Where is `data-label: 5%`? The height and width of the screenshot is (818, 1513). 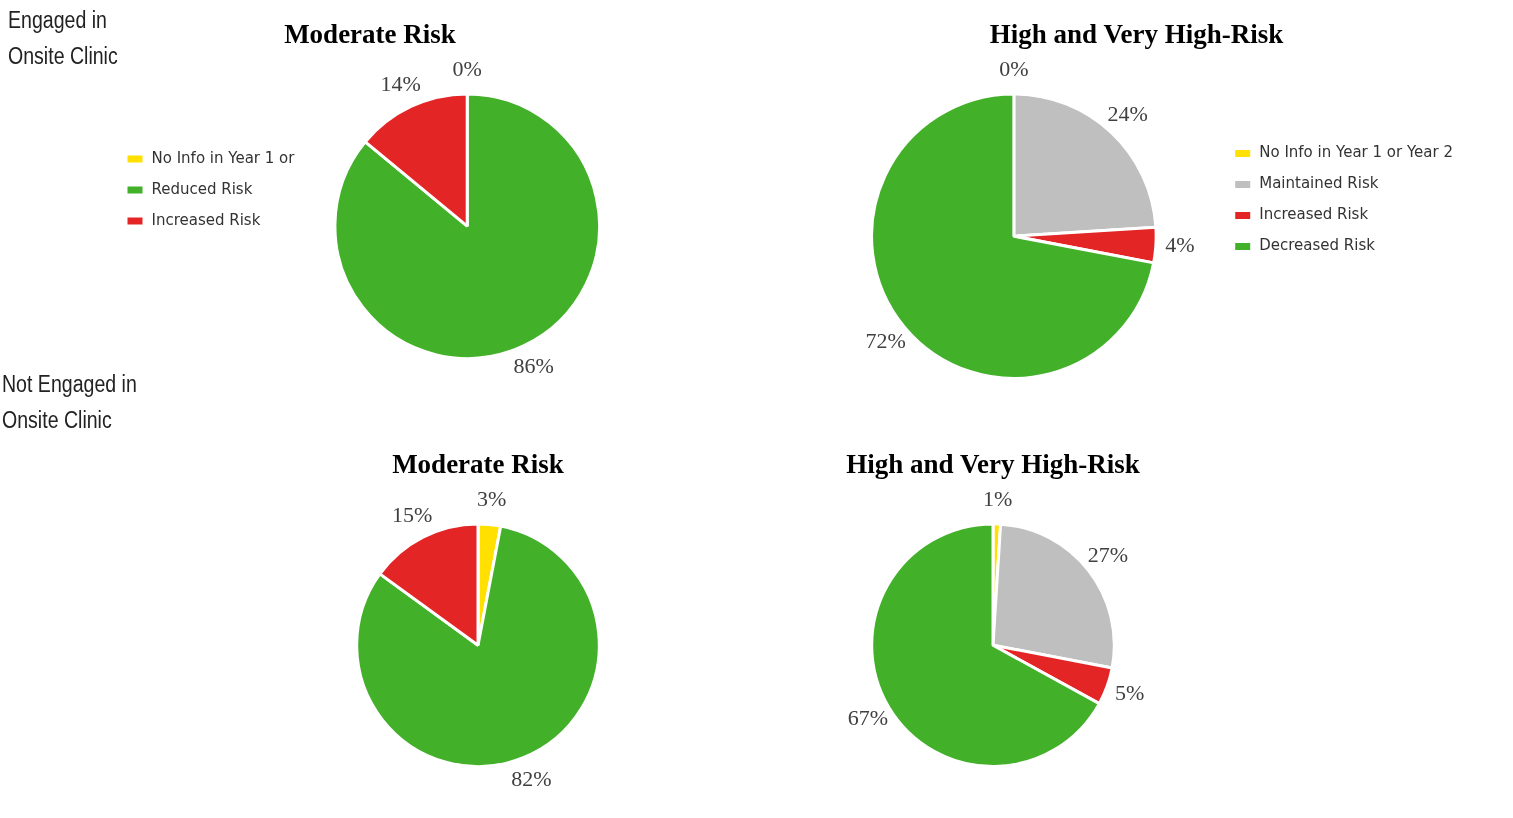
data-label: 5% is located at coordinates (1130, 693).